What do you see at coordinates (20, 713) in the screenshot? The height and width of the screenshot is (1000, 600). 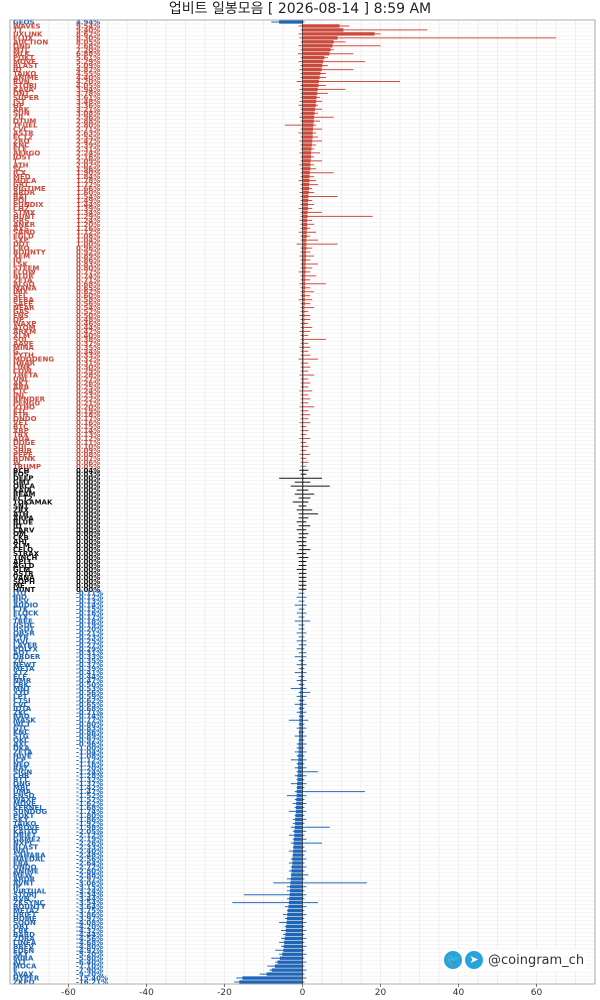 I see `ticker-label: ZKC` at bounding box center [20, 713].